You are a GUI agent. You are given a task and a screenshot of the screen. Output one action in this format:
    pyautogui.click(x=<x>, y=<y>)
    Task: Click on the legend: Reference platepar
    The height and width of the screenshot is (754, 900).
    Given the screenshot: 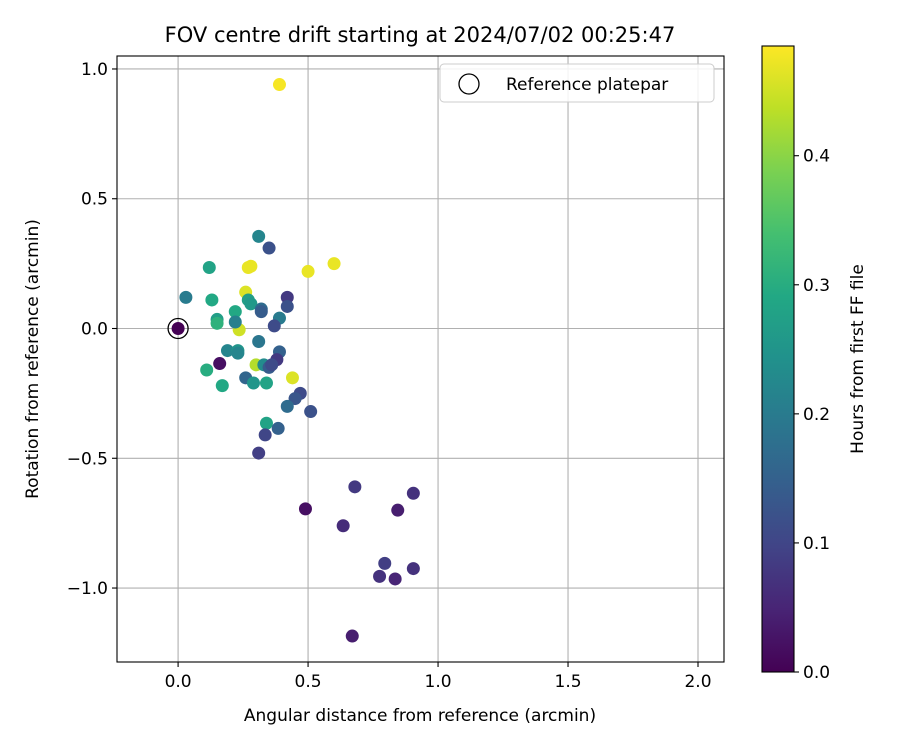 What is the action you would take?
    pyautogui.click(x=577, y=83)
    